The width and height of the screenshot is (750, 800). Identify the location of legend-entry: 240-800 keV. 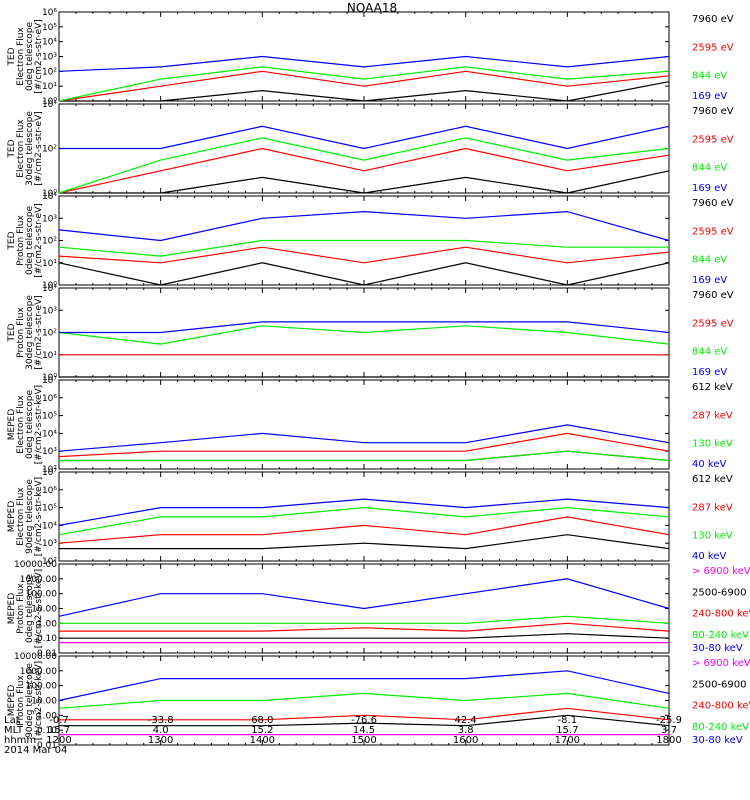
(721, 614).